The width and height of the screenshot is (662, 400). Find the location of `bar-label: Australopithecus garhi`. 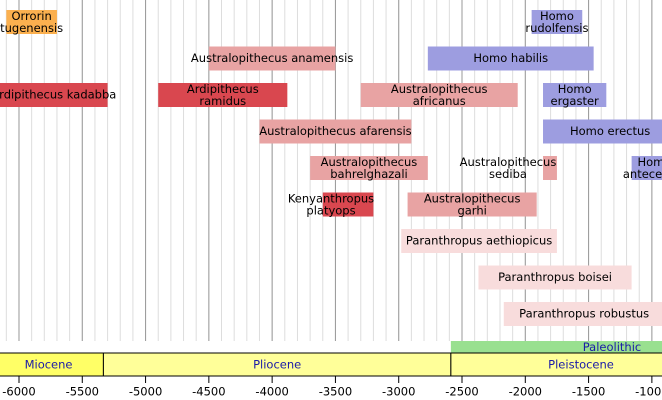

bar-label: Australopithecus garhi is located at coordinates (472, 204).